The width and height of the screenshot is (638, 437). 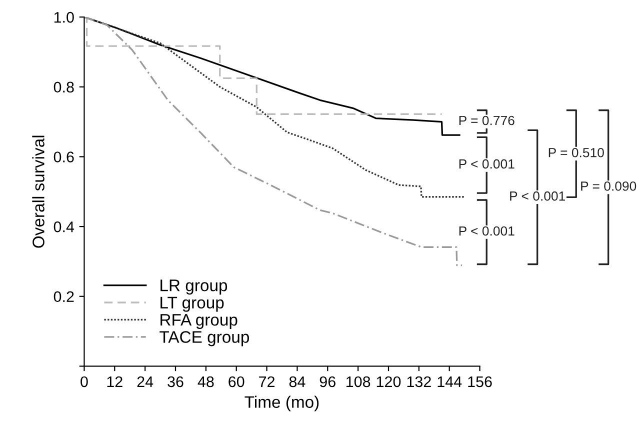 I want to click on y-tick-label: 0.6, so click(x=64, y=157).